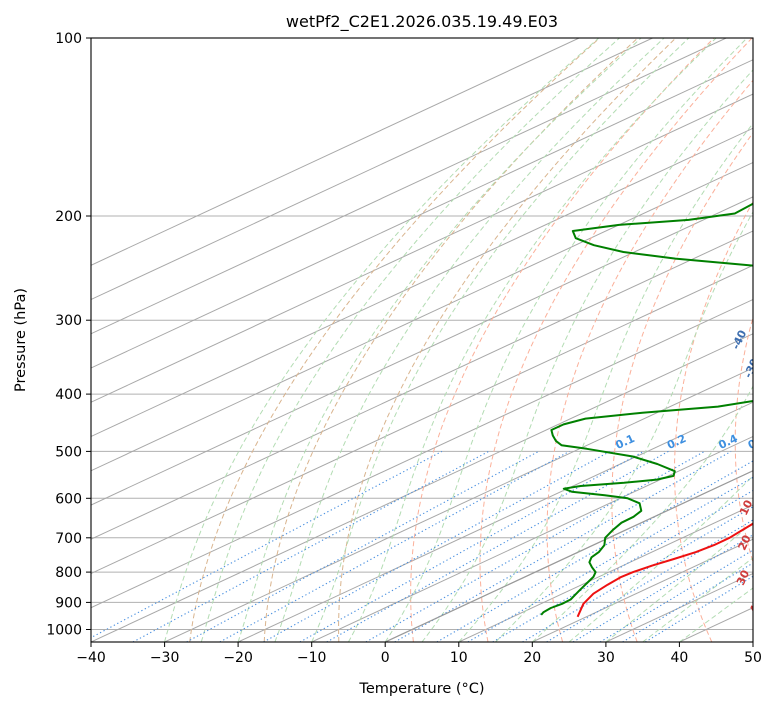  What do you see at coordinates (606, 658) in the screenshot?
I see `x-tick-label: 30` at bounding box center [606, 658].